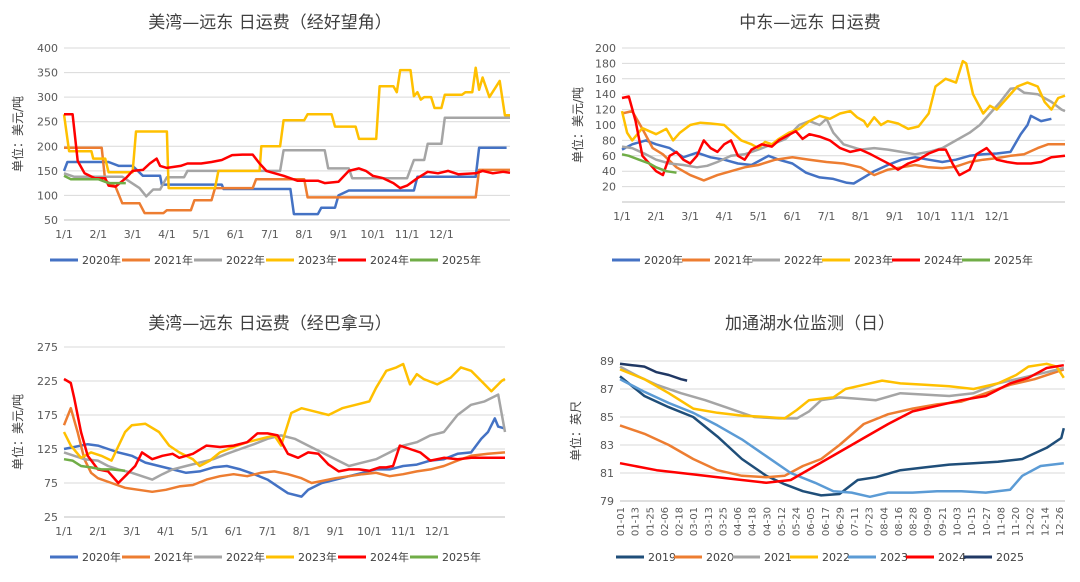 The height and width of the screenshot is (582, 1080). What do you see at coordinates (47, 122) in the screenshot?
I see `y-tick-label: 250` at bounding box center [47, 122].